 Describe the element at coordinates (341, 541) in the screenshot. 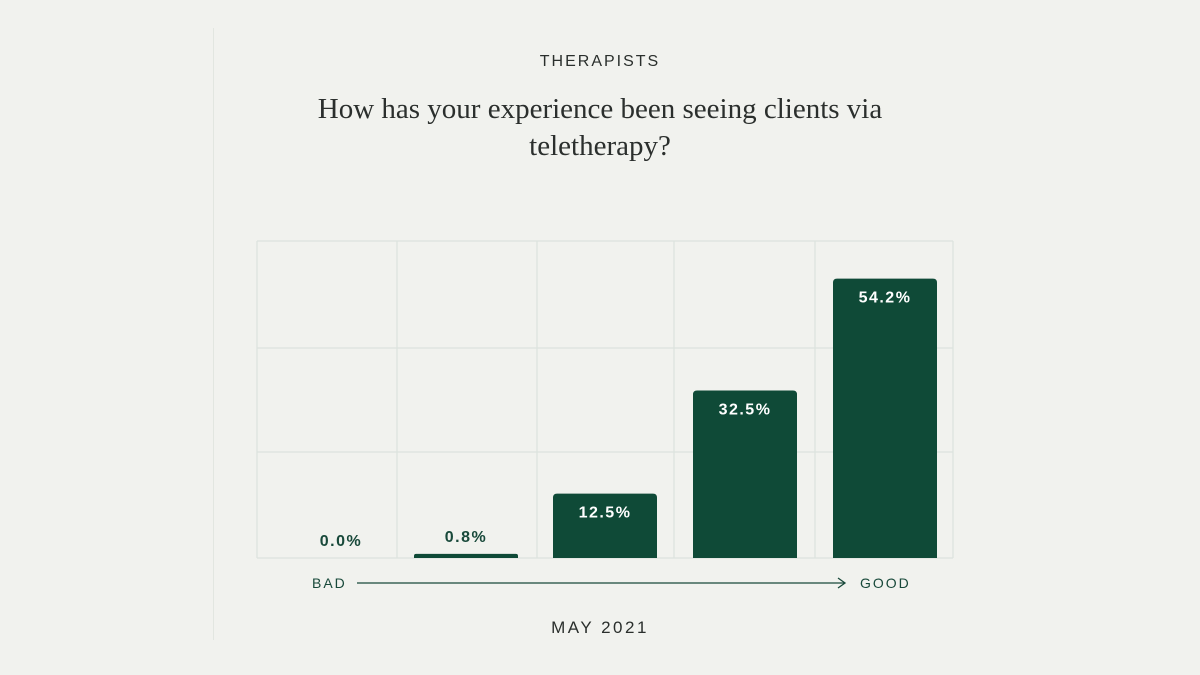

I see `bar-value-label: 0.0%` at that location.